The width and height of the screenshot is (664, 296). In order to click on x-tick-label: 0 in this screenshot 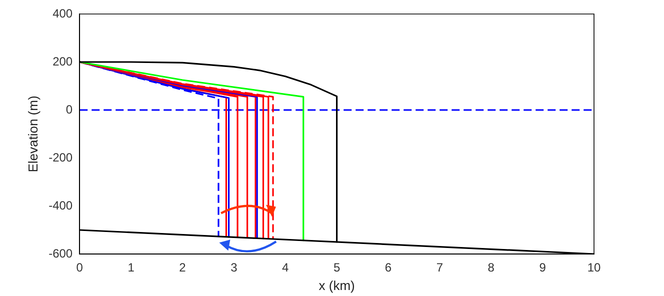, I will do `click(80, 267)`.